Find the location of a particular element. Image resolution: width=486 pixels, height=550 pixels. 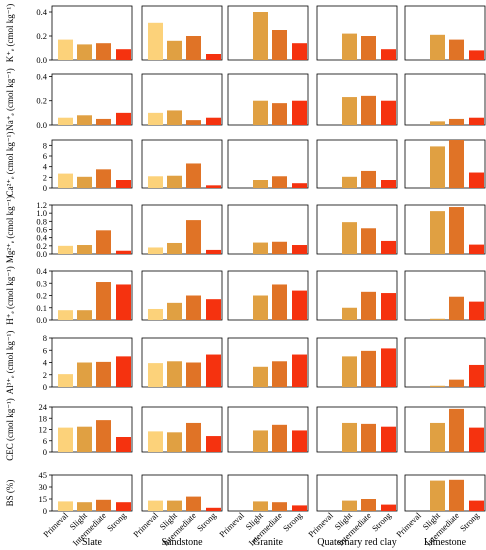

y-tick-label: 12 is located at coordinates (43, 430).